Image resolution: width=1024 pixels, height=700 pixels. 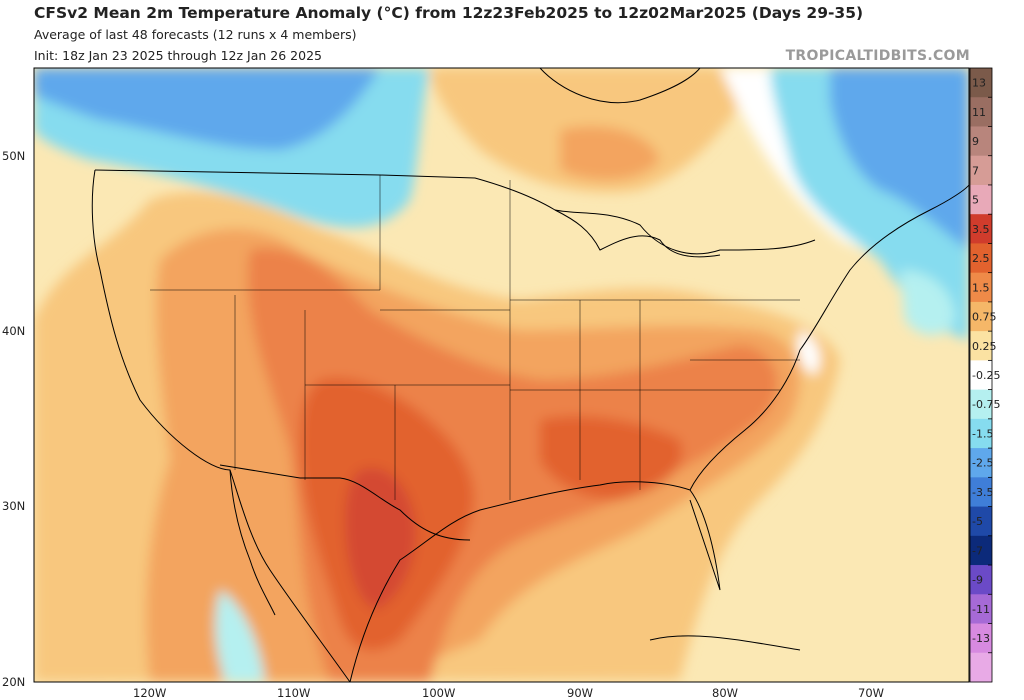 What do you see at coordinates (438, 693) in the screenshot?
I see `lon-label-100w: 100W` at bounding box center [438, 693].